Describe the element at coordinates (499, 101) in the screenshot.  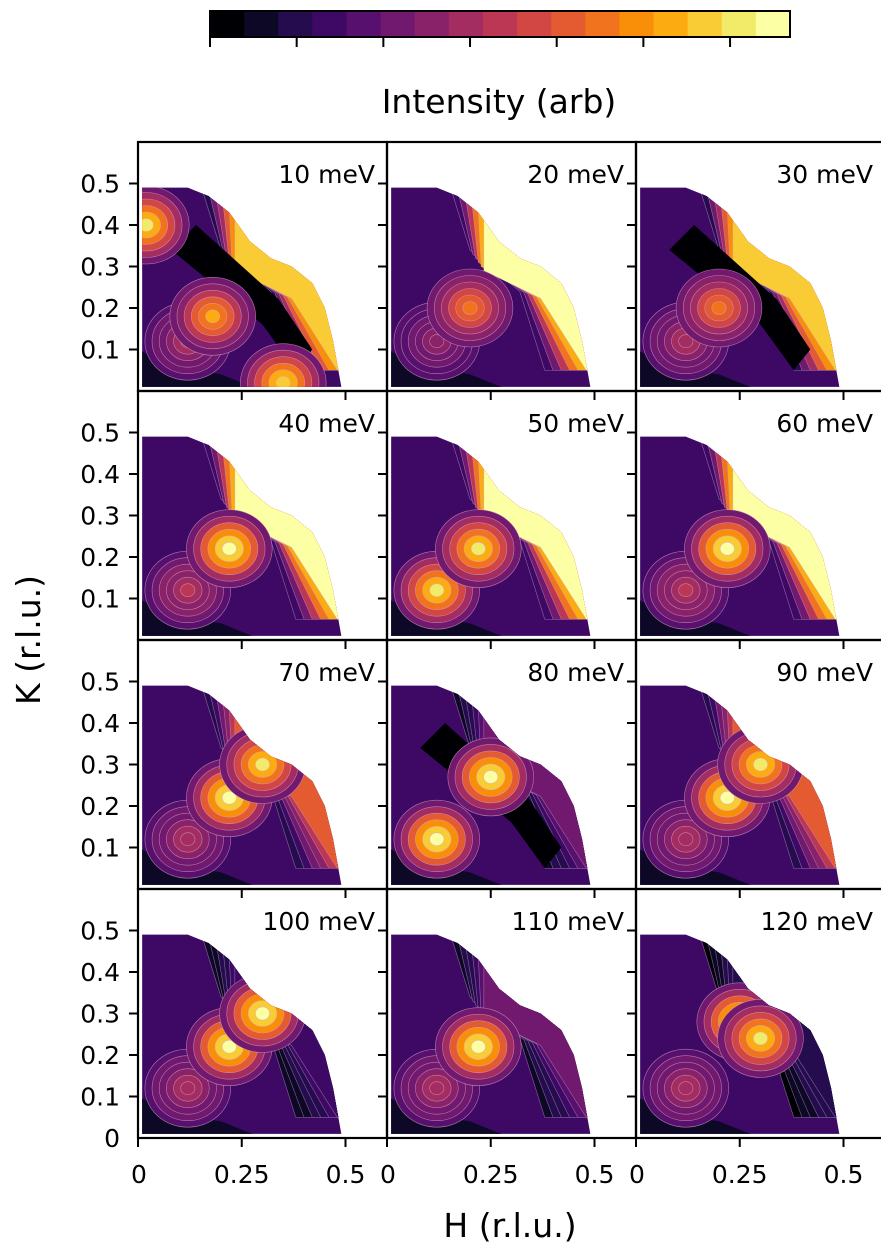
I see `colorbar-label: Intensity (arb)` at that location.